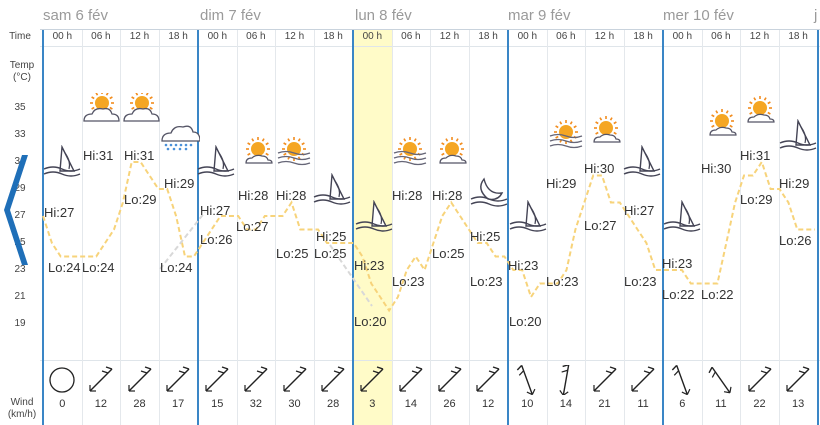 This screenshot has height=425, width=820. I want to click on temp-low-label: Lo:26, so click(216, 239).